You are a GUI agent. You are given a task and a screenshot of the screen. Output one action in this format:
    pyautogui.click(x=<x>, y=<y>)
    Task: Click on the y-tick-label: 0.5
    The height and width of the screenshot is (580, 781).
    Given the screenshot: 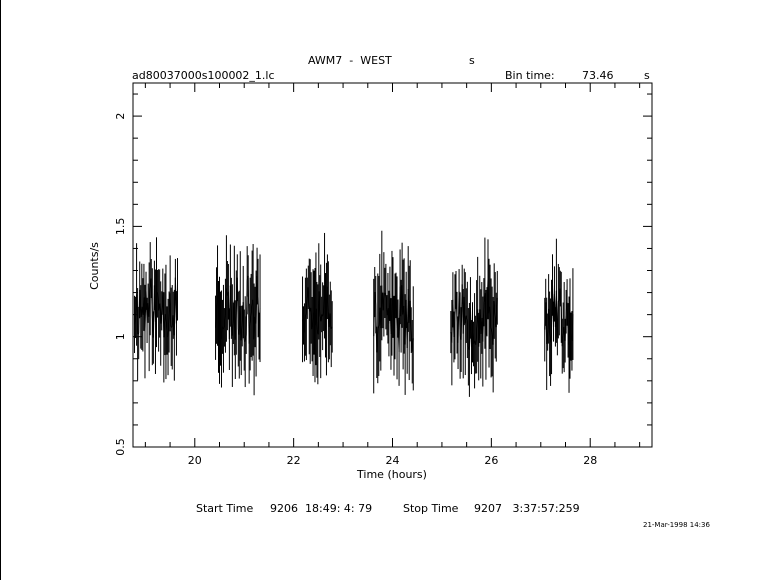 What is the action you would take?
    pyautogui.click(x=120, y=447)
    